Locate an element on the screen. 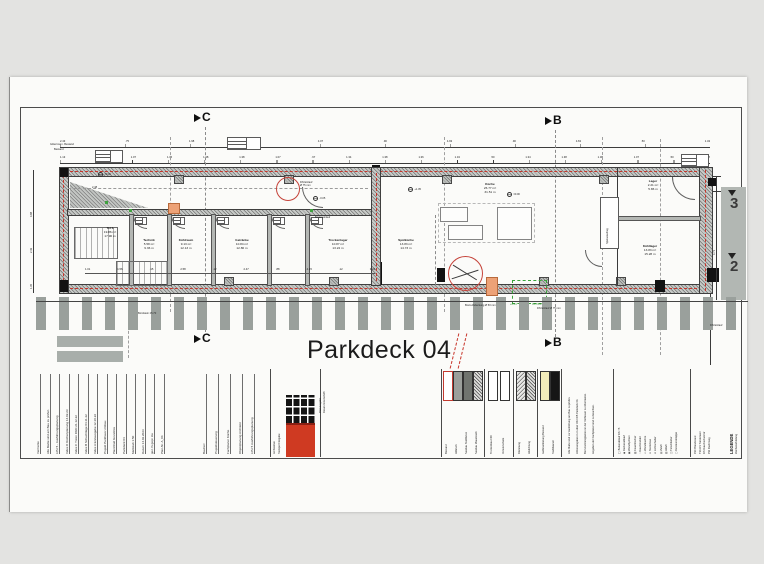  orange-element is located at coordinates (492, 286).